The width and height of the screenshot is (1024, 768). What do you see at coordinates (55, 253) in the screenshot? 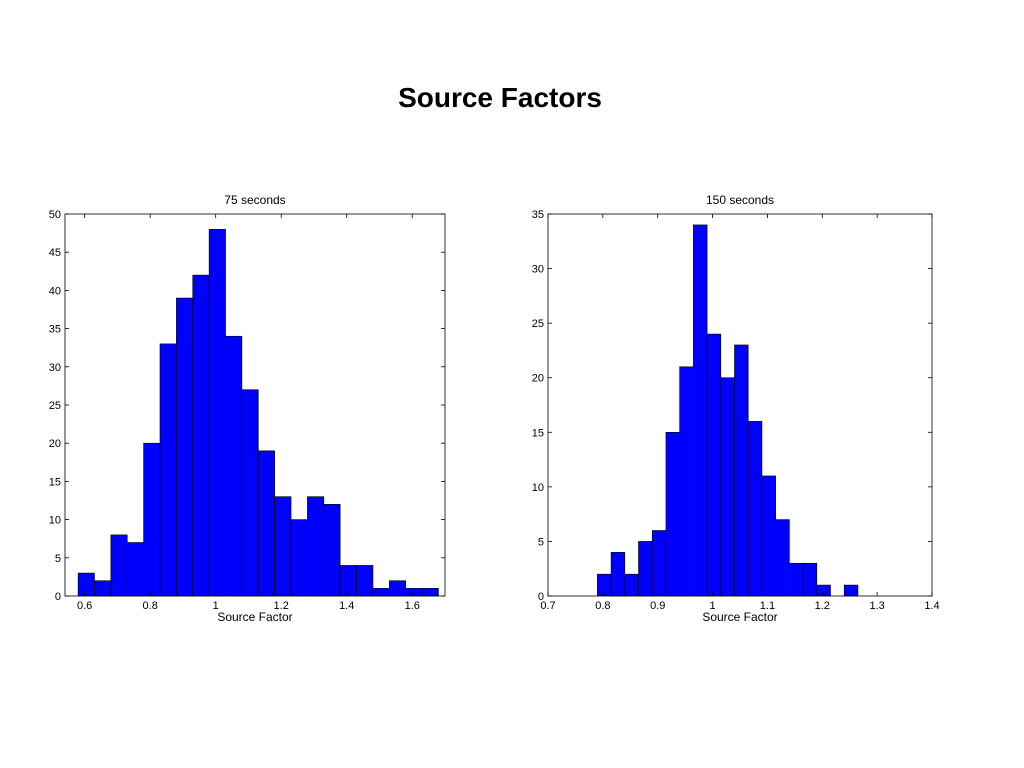
I see `y-tick-label: 45` at bounding box center [55, 253].